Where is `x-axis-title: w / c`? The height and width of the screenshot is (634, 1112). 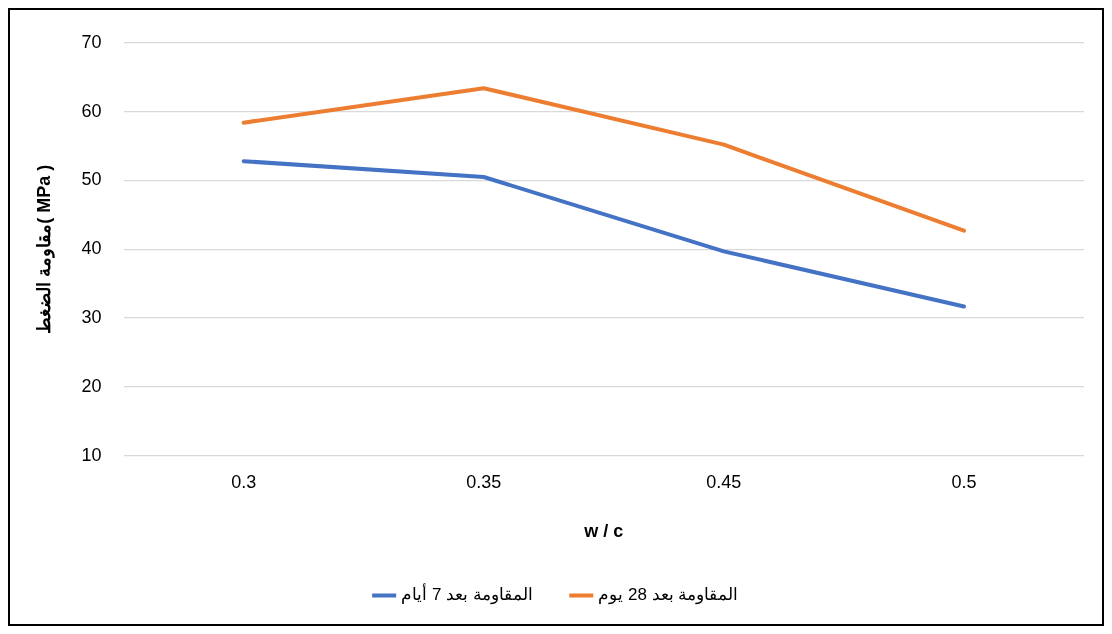
x-axis-title: w / c is located at coordinates (603, 531).